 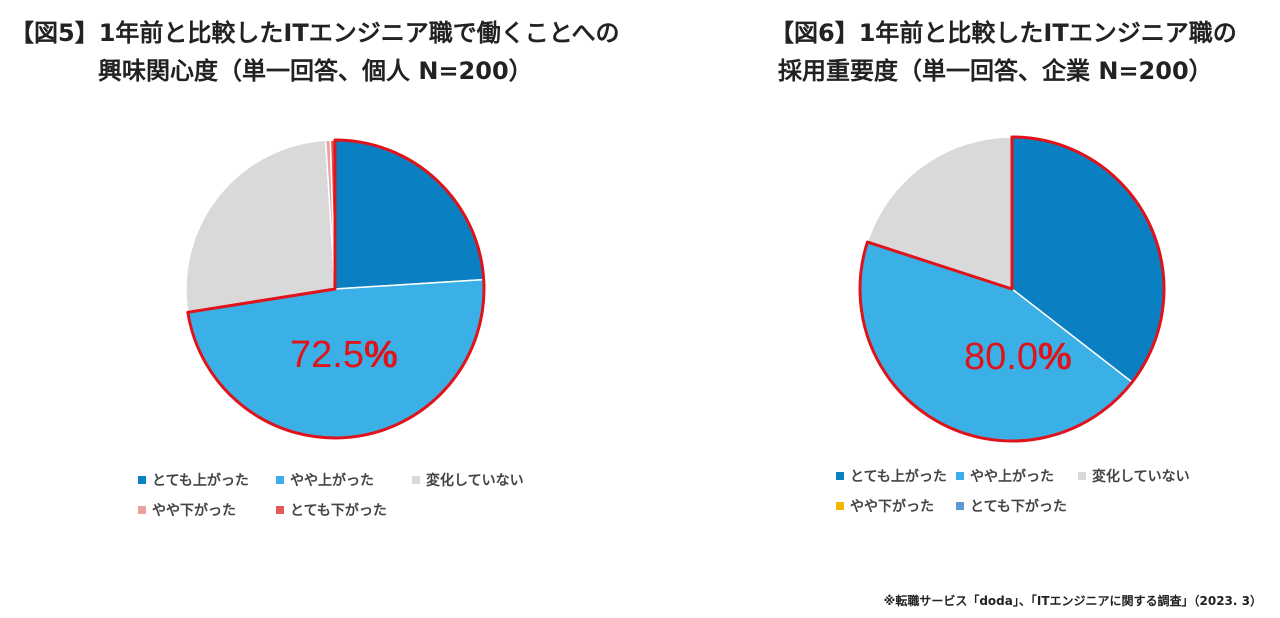 What do you see at coordinates (1003, 33) in the screenshot?
I see `chart-title-right-line1: 【図6】1年前と比較したITエンジニア職の` at bounding box center [1003, 33].